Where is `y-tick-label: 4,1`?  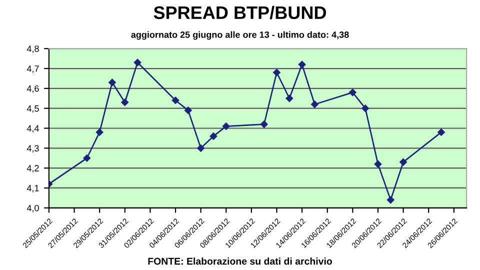
y-tick-label: 4,1 is located at coordinates (32, 188).